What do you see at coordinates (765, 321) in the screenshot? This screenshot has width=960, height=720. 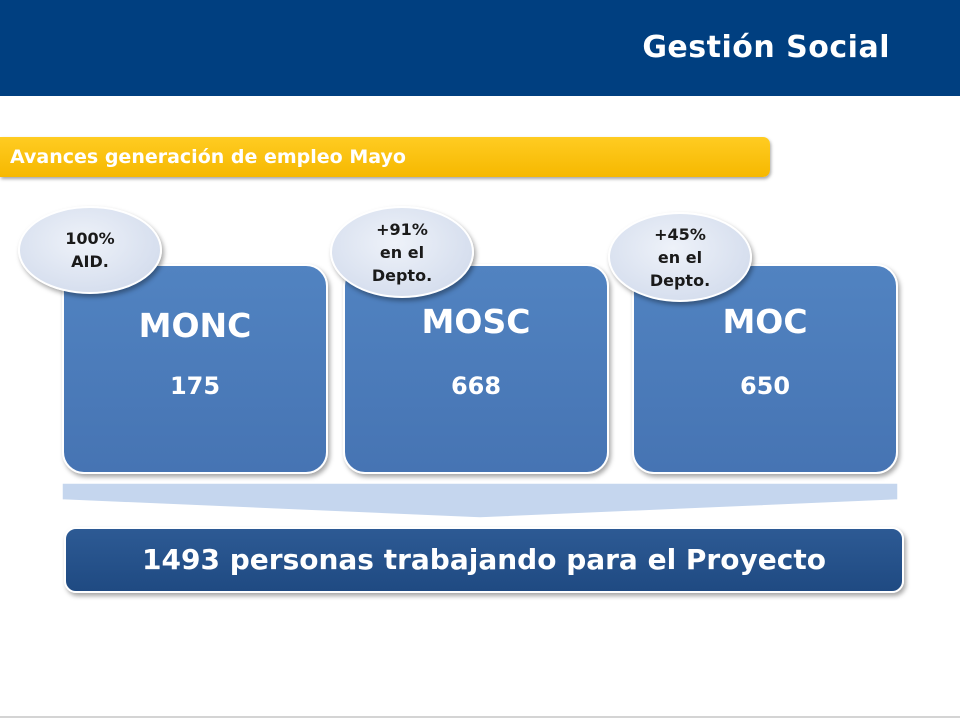 I see `card-name: MOC` at bounding box center [765, 321].